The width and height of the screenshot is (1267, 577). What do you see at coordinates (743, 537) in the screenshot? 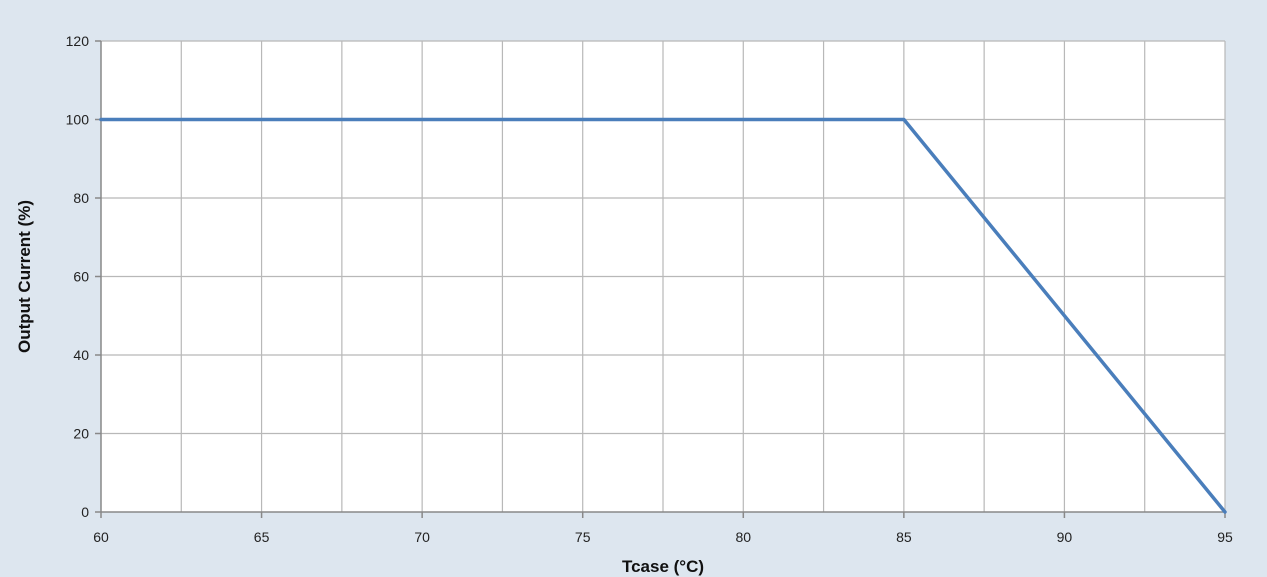
I see `x-tick-label: 80` at bounding box center [743, 537].